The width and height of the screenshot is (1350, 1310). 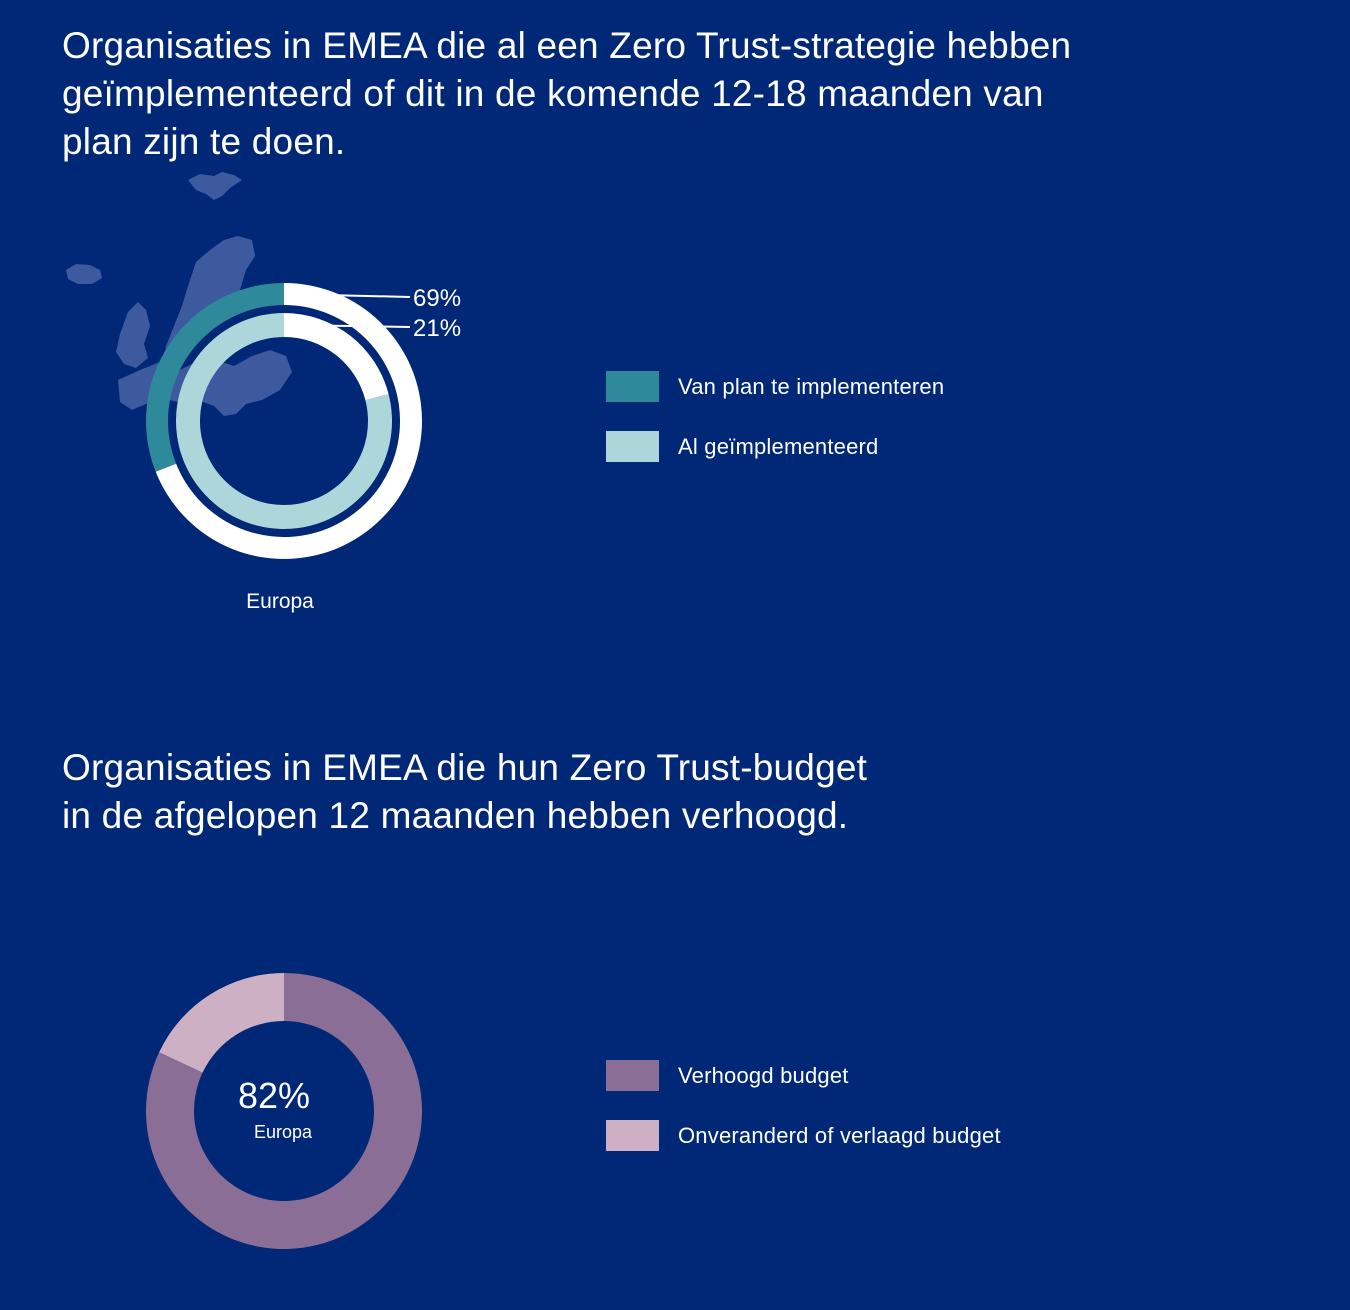 I want to click on chart1-outer-value-label: 69%, so click(x=437, y=298).